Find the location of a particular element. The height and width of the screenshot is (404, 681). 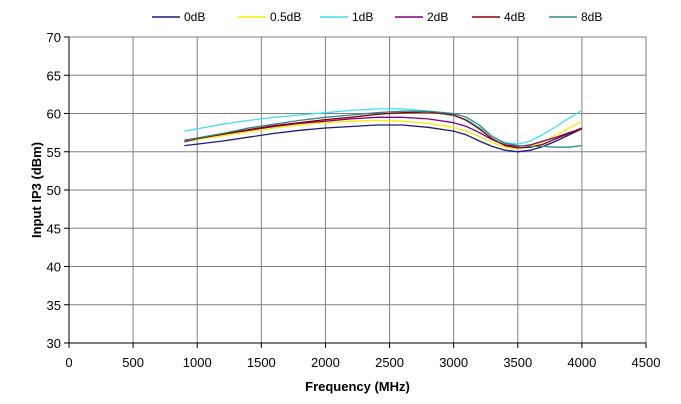

y-axis: 30 35 40 45 50 55 60 65 70 is located at coordinates (58, 190).